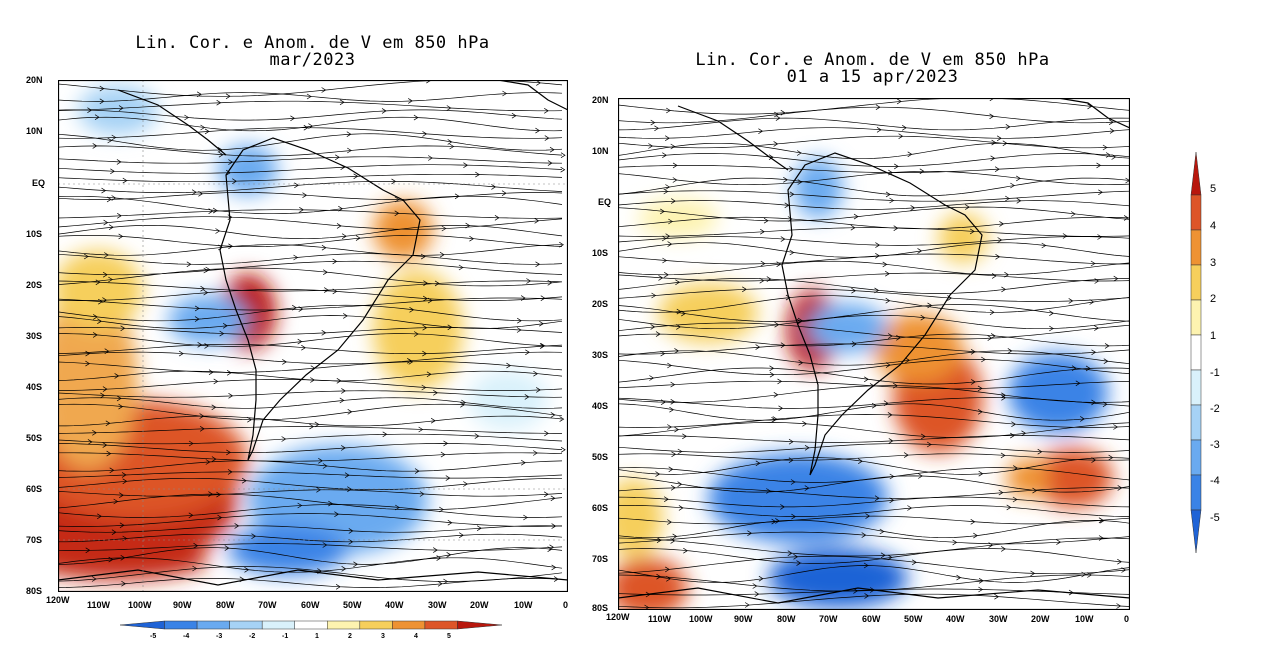 This screenshot has height=672, width=1262. What do you see at coordinates (600, 457) in the screenshot?
I see `lat-label: 50S` at bounding box center [600, 457].